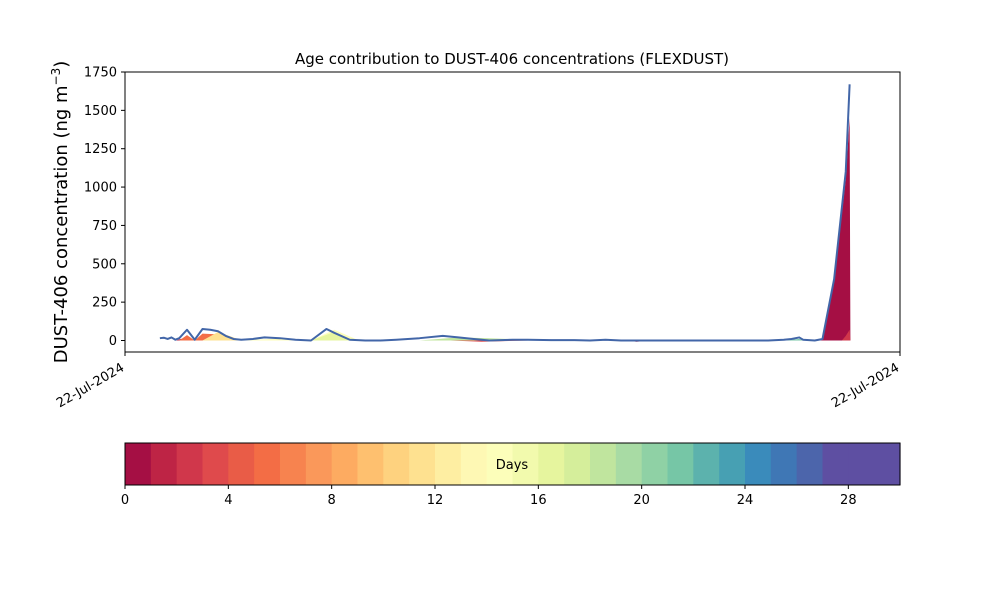 The image size is (1000, 600). I want to click on y-axis-ticks: 0 250 500 750 1000 1250 1500 1750, so click(104, 207).